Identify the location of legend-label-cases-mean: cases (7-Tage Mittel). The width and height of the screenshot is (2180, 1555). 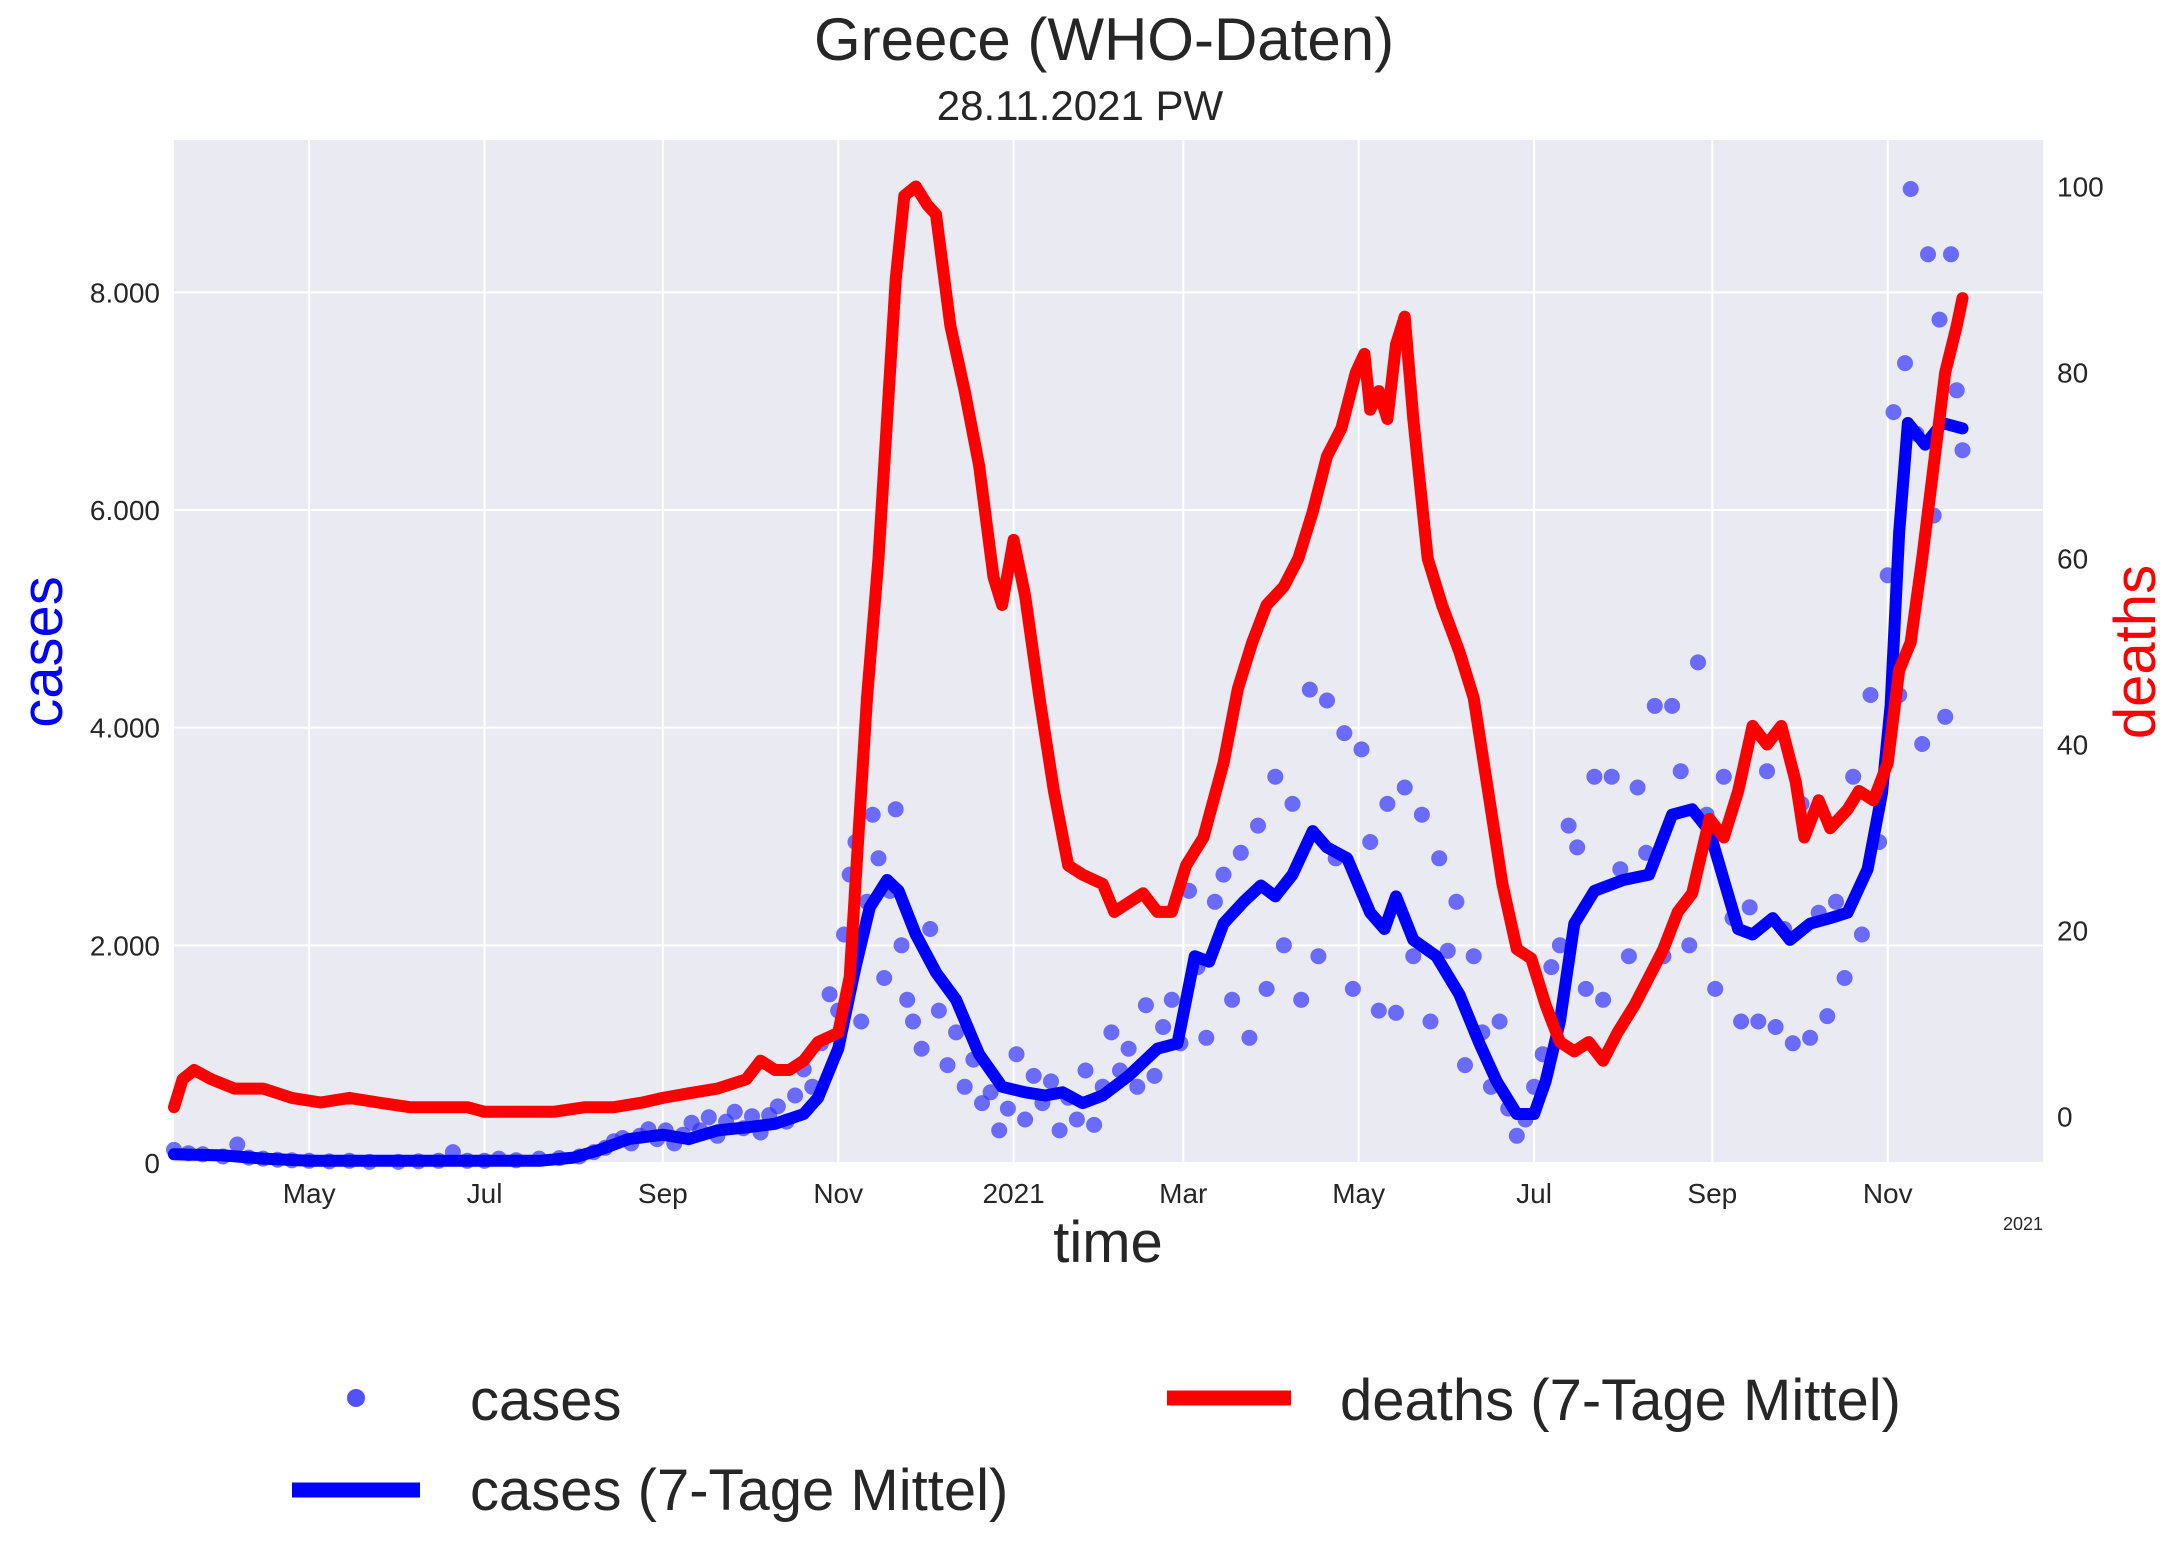
(739, 1490).